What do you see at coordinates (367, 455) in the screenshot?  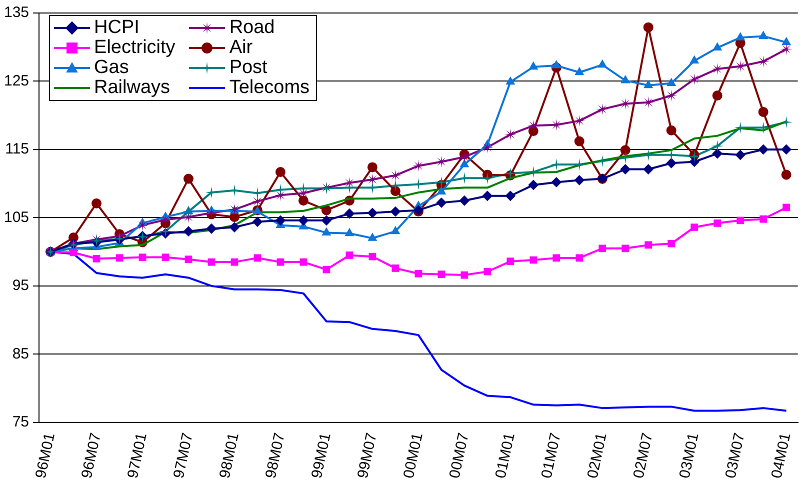 I see `x-tick-label: 99M07` at bounding box center [367, 455].